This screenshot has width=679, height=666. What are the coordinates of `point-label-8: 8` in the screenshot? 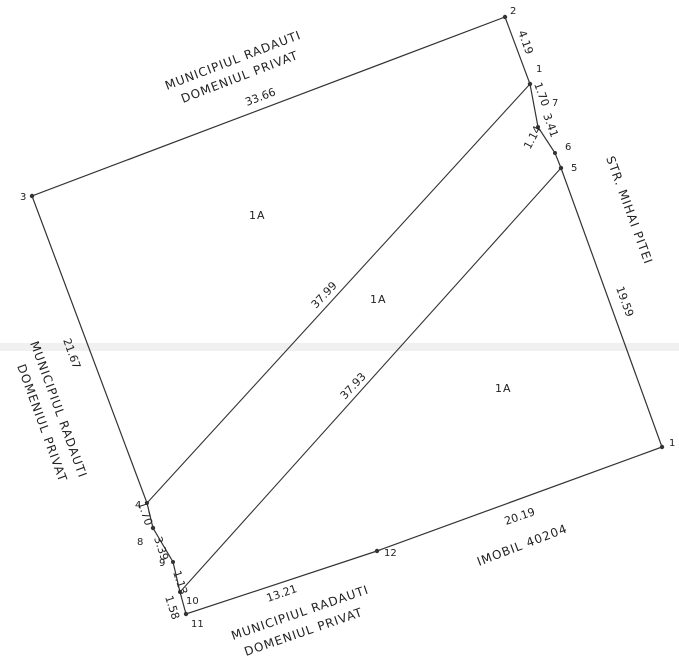 It's located at (140, 542).